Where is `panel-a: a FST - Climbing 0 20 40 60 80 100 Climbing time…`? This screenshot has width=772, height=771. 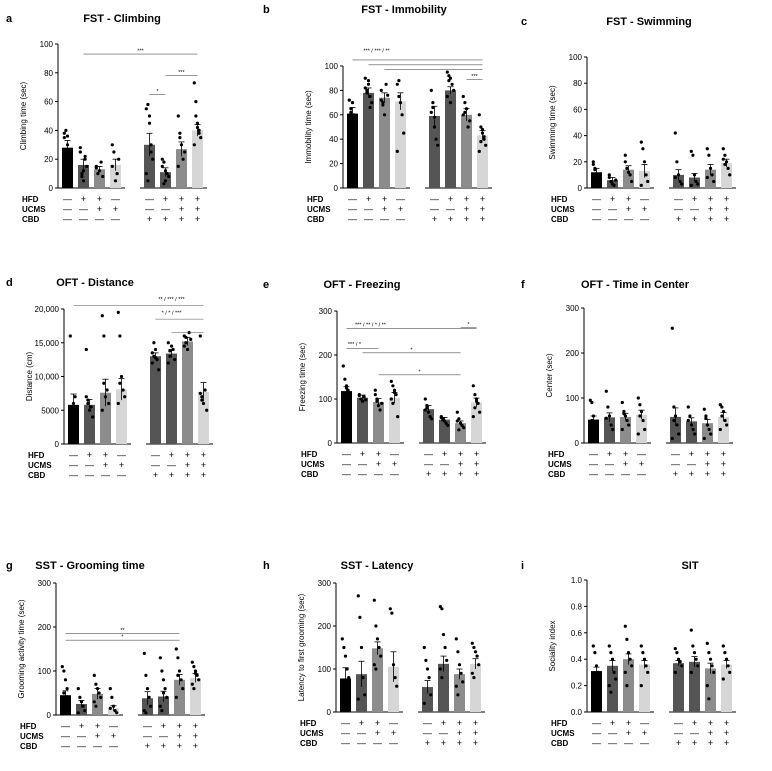
panel-a: a FST - Climbing 0 20 40 60 80 100 Climbing time… is located at coordinates (106, 118).